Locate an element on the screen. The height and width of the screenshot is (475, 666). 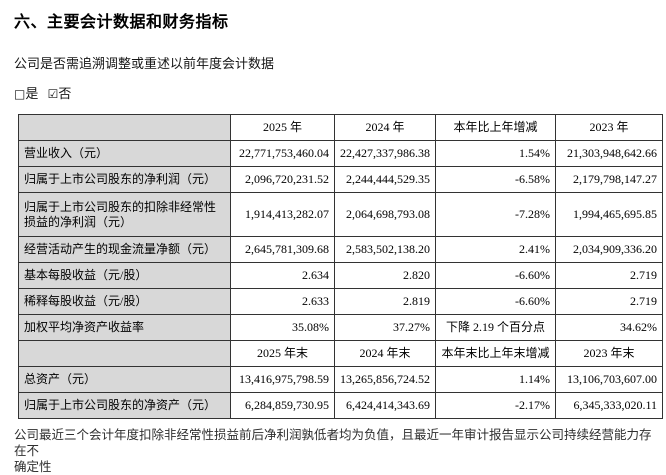
cell-2025: 2,096,720,231.52 is located at coordinates (282, 179).